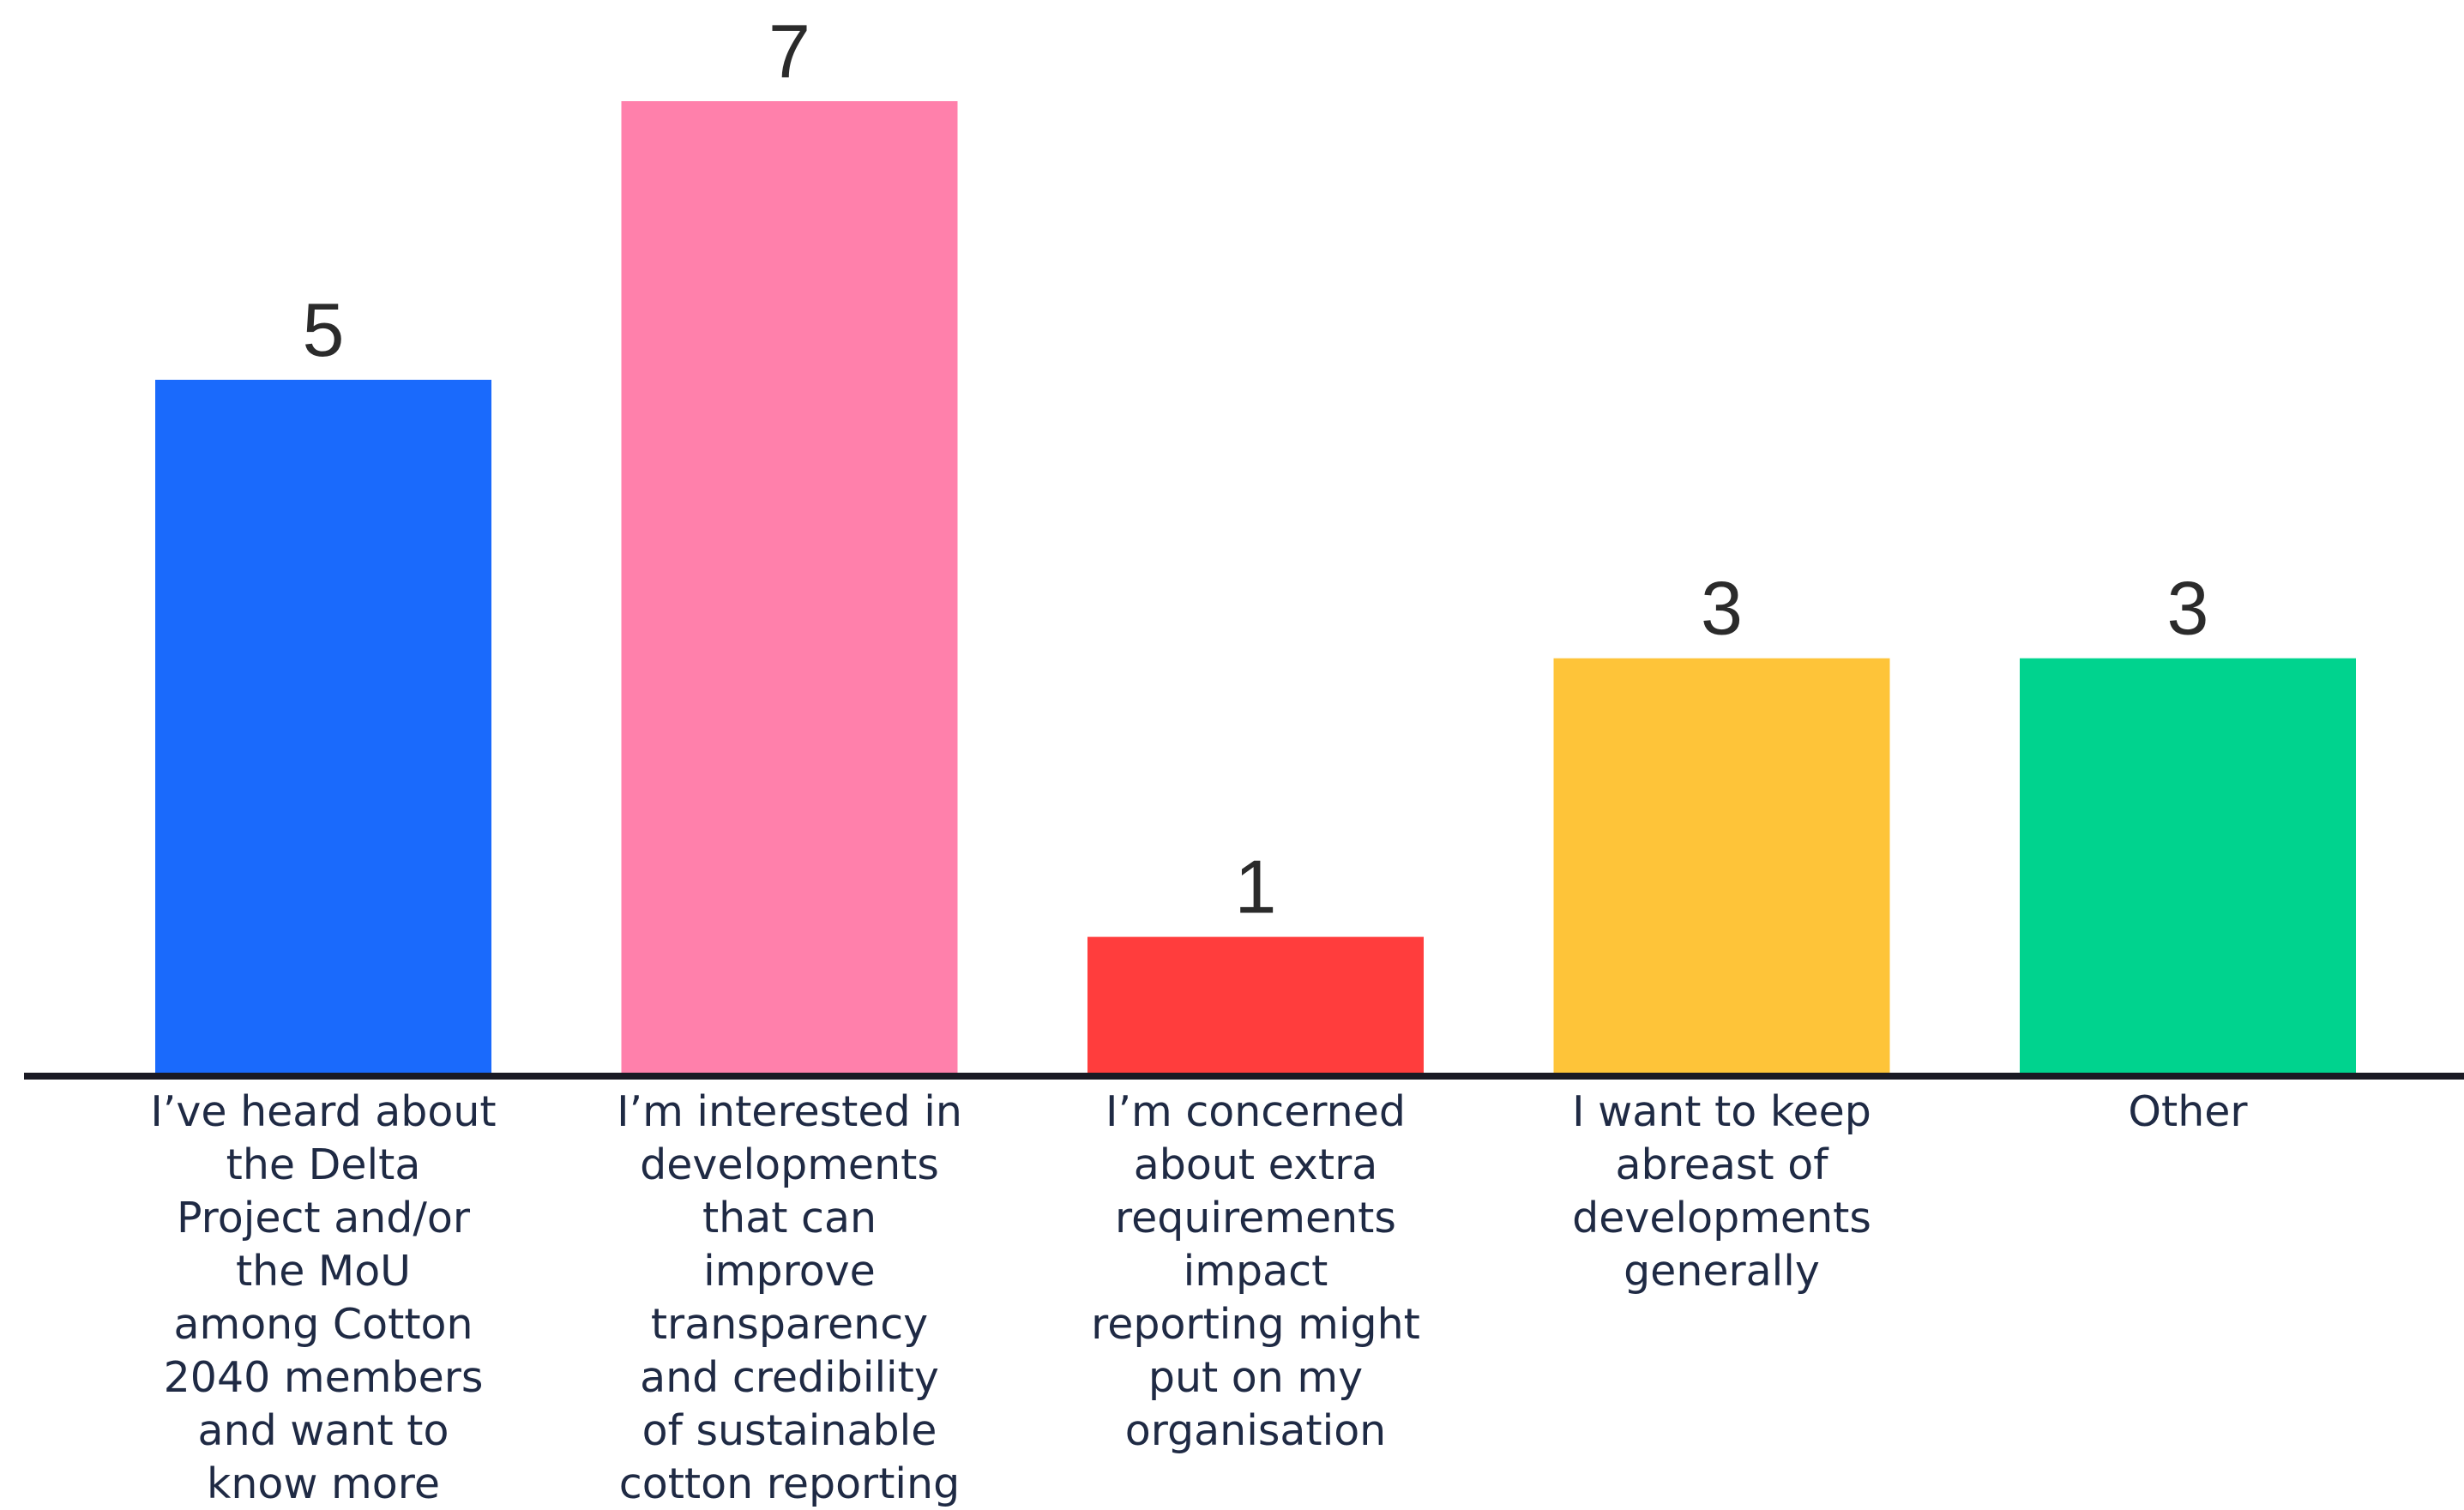 This screenshot has height=1510, width=2464. What do you see at coordinates (1255, 1377) in the screenshot?
I see `category-label-line: put on my` at bounding box center [1255, 1377].